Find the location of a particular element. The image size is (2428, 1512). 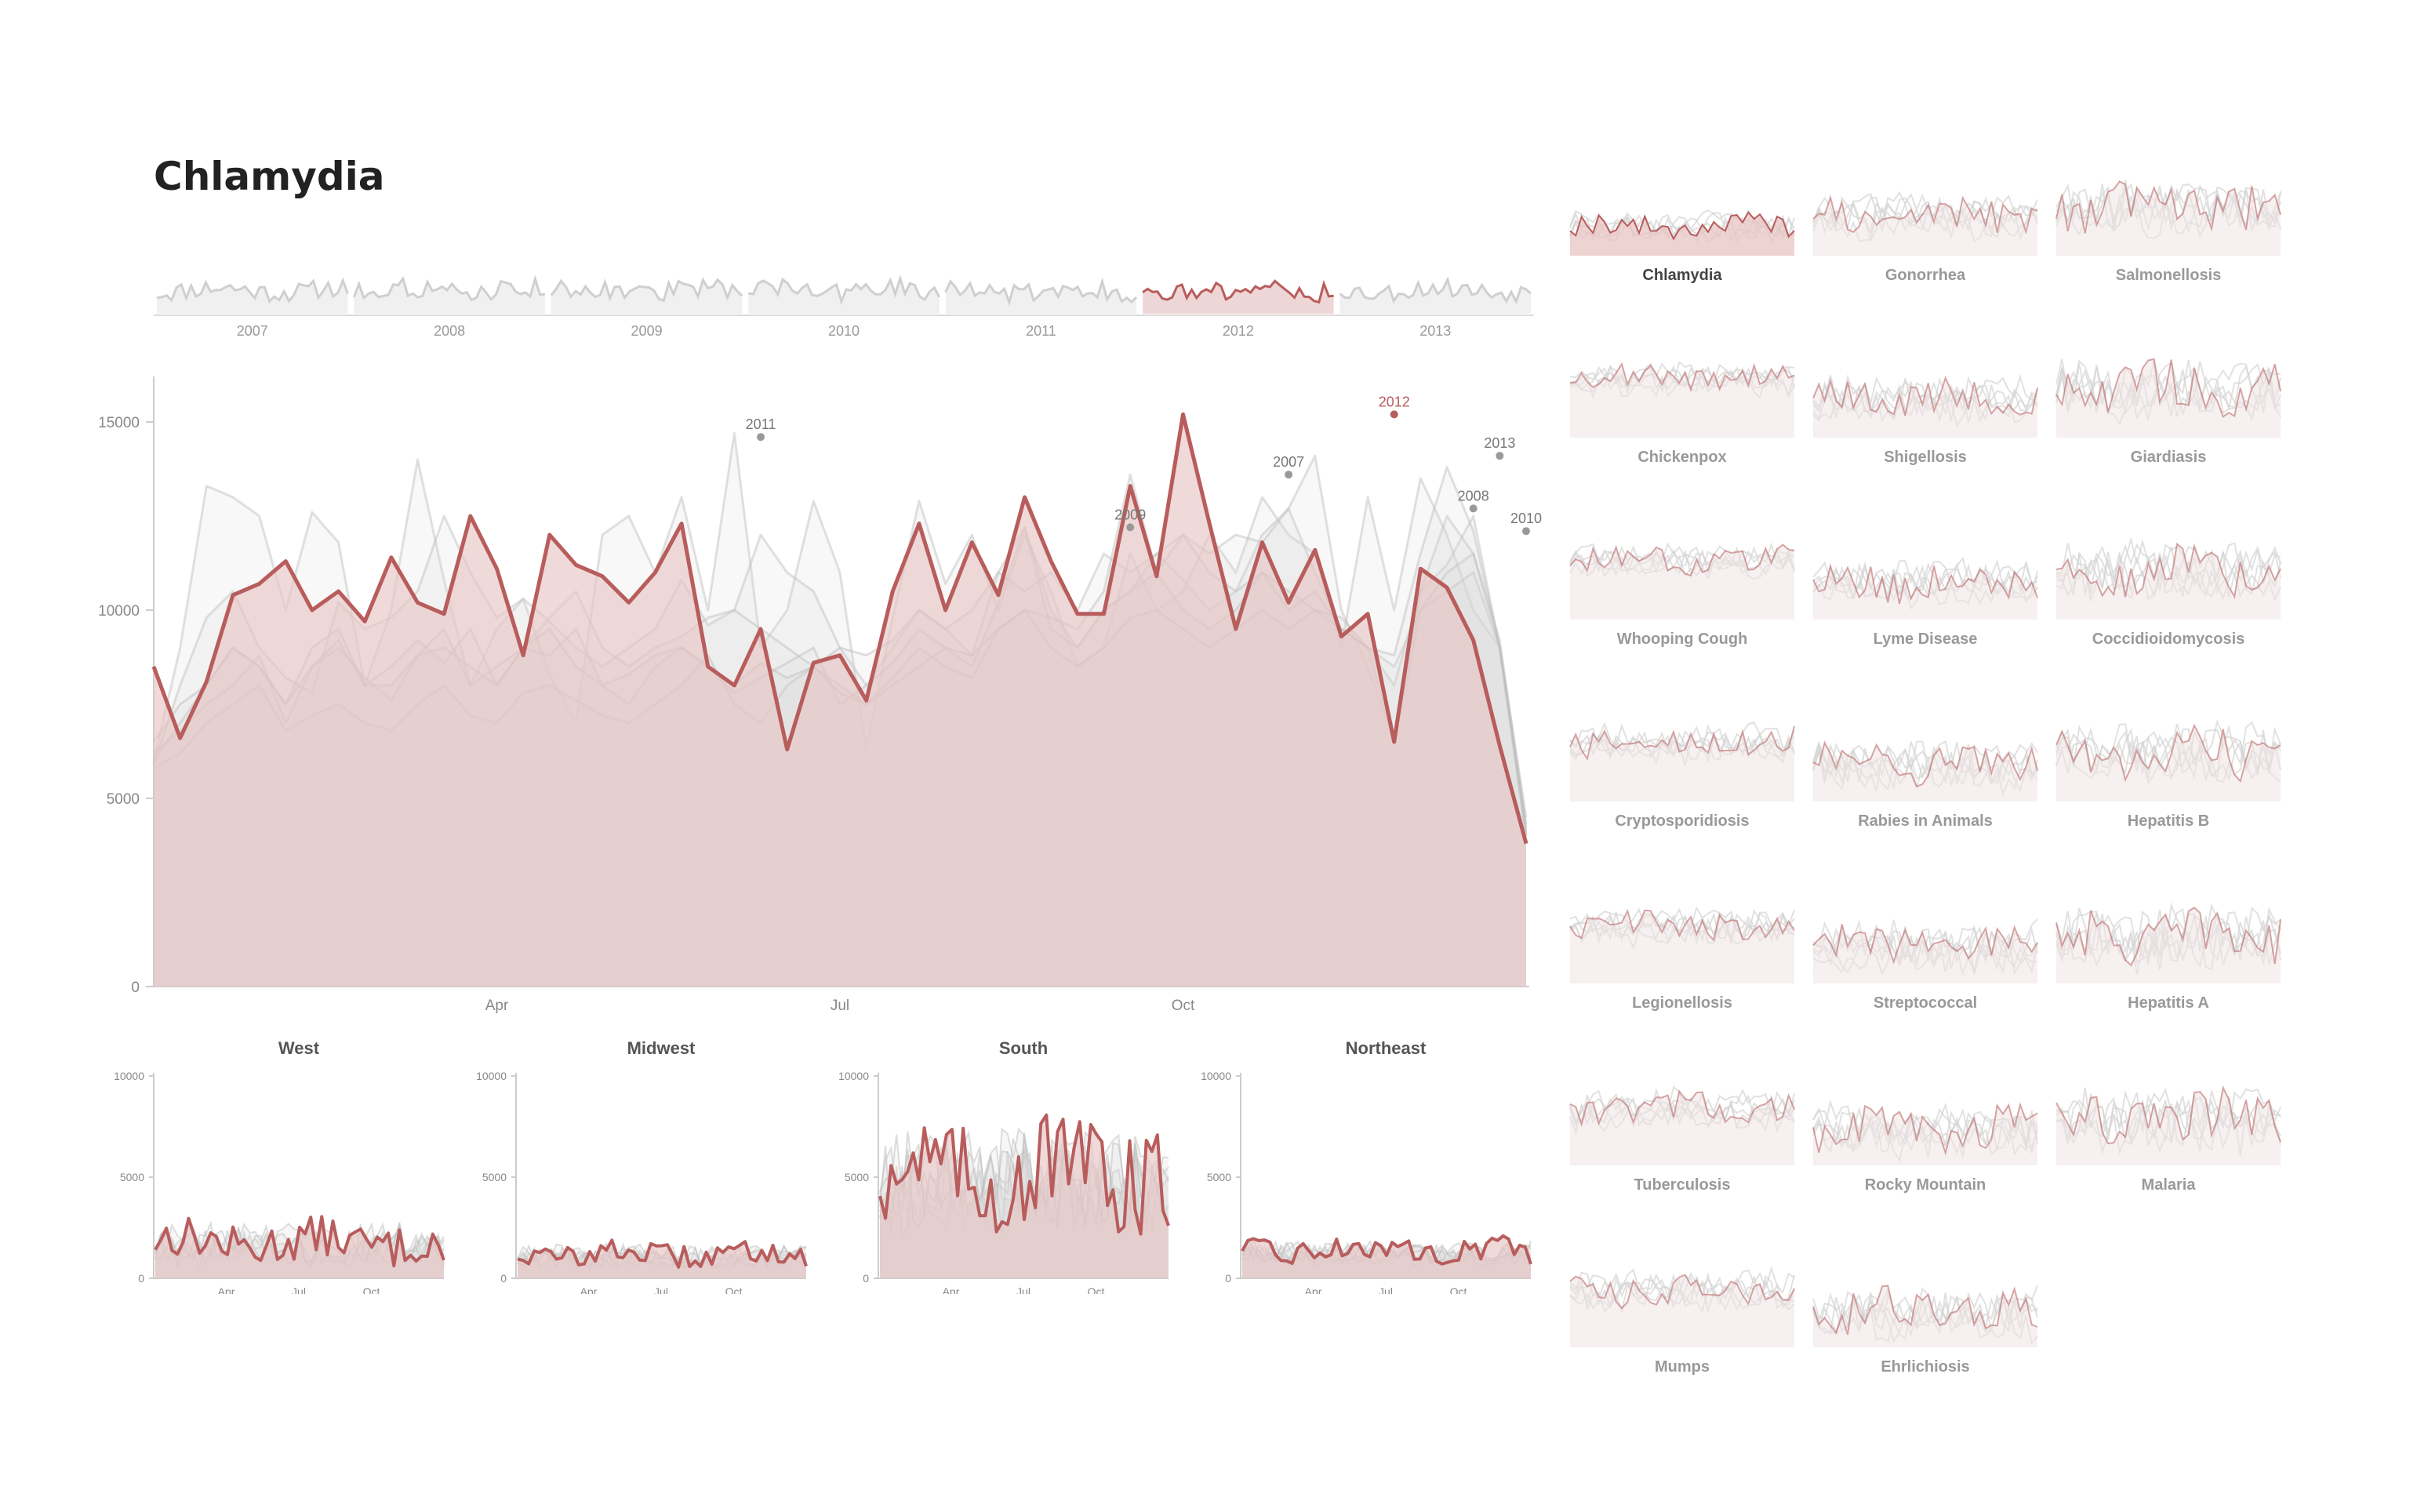

disease-tile-giardiasis: Giardiasis is located at coordinates (2168, 401).